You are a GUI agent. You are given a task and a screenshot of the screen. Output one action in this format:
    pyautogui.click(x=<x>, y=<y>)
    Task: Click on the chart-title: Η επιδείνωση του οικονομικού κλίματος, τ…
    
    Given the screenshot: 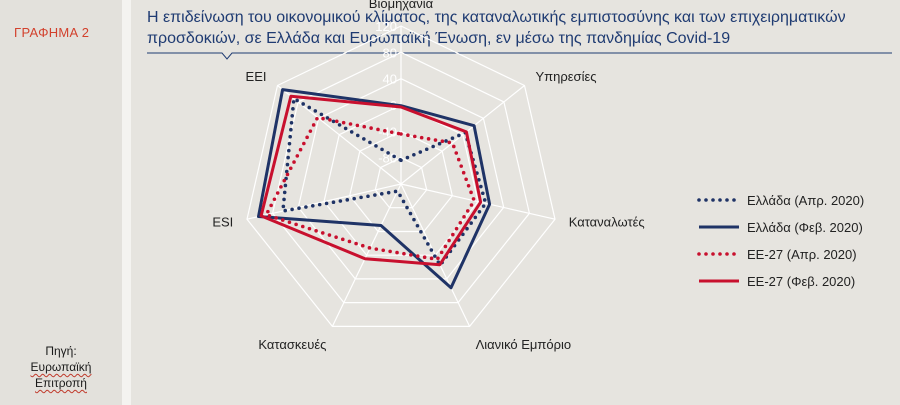 What is the action you would take?
    pyautogui.click(x=496, y=28)
    